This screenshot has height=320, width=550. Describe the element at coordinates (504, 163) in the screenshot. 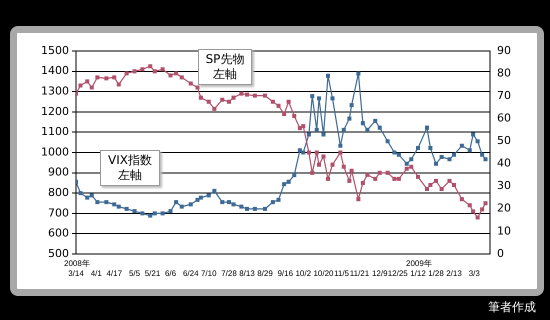

I see `y2-tick-label: 40` at that location.